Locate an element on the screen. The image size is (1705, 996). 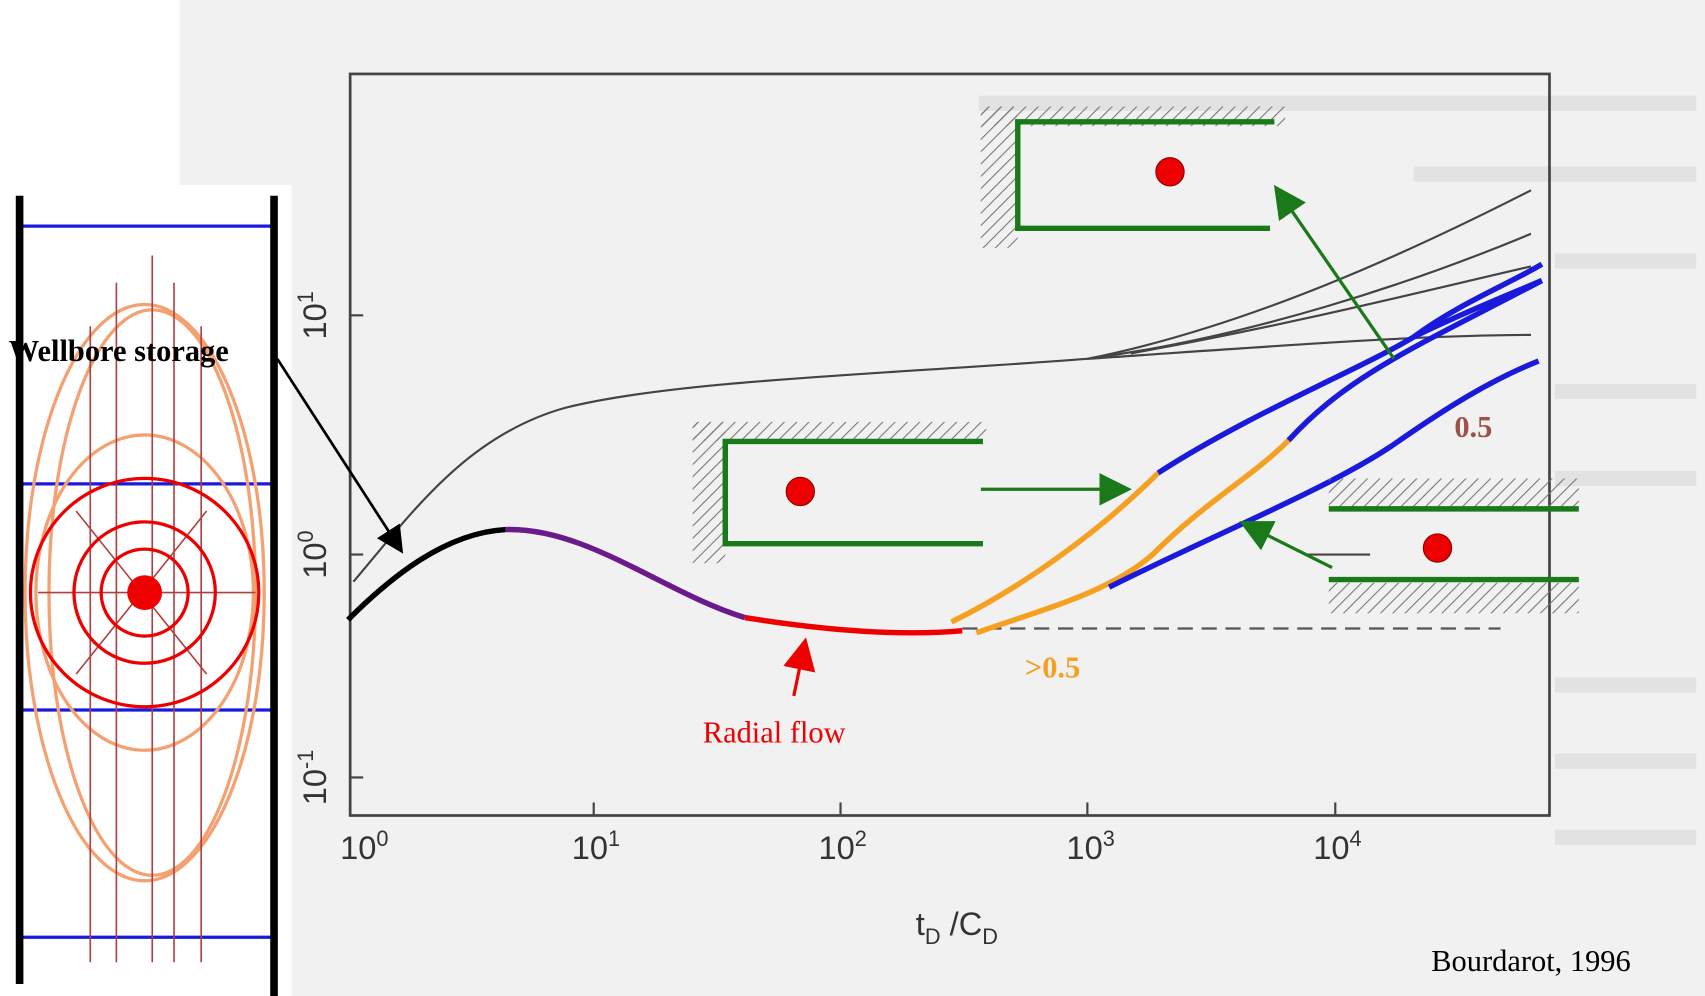
greater-half-label: >0.5 is located at coordinates (1052, 667).